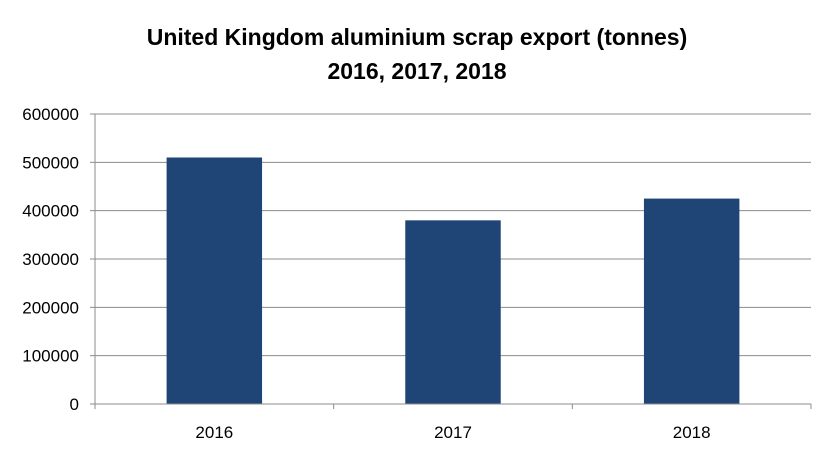  What do you see at coordinates (214, 280) in the screenshot?
I see `bar-2016` at bounding box center [214, 280].